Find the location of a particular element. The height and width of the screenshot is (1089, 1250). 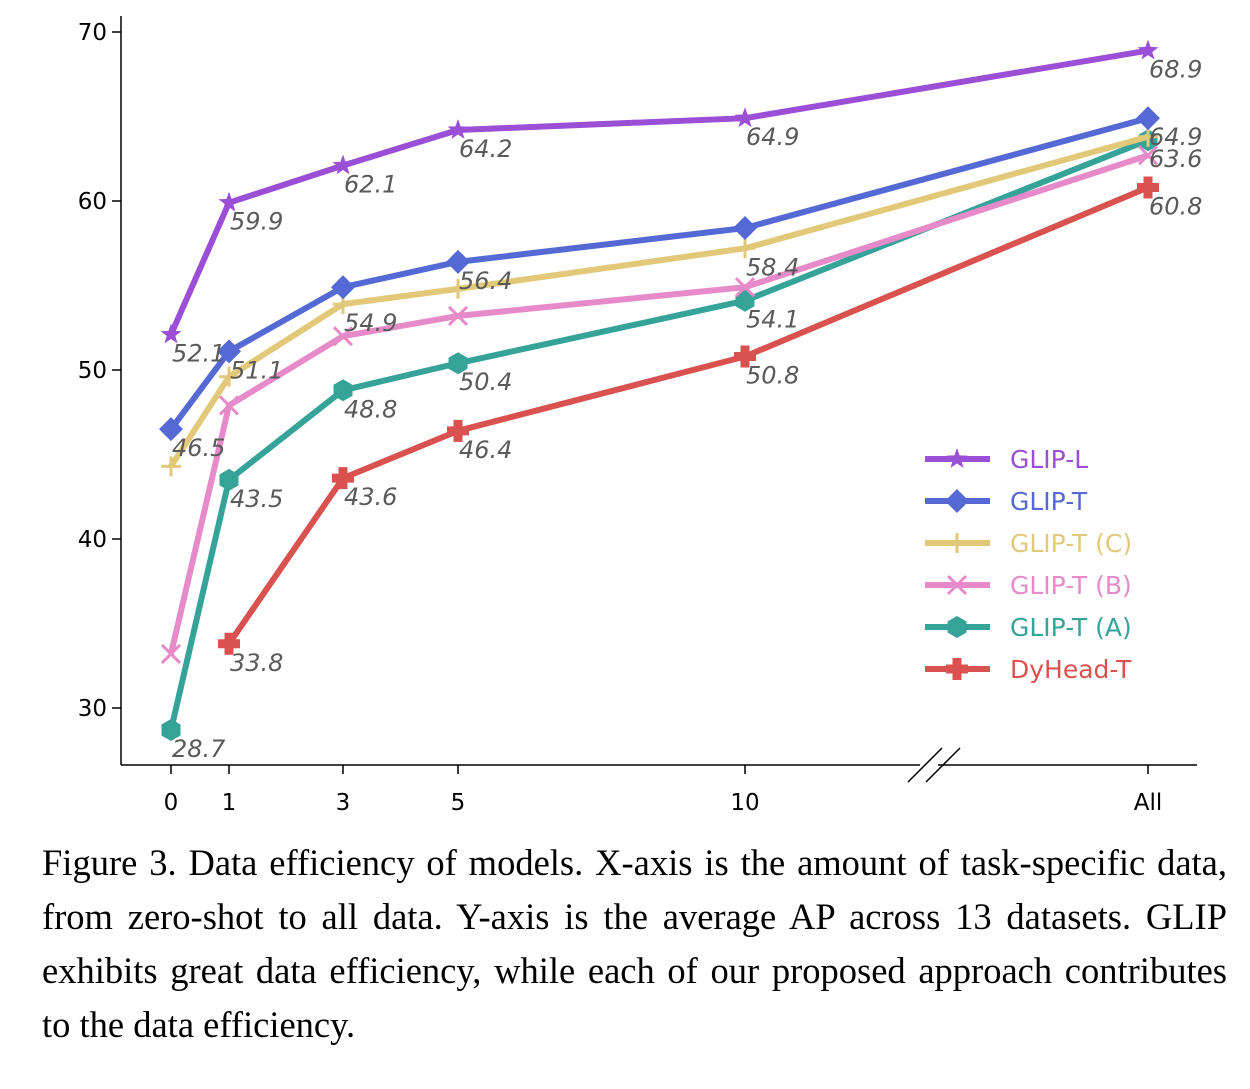

data-label: 54.9 is located at coordinates (370, 323).